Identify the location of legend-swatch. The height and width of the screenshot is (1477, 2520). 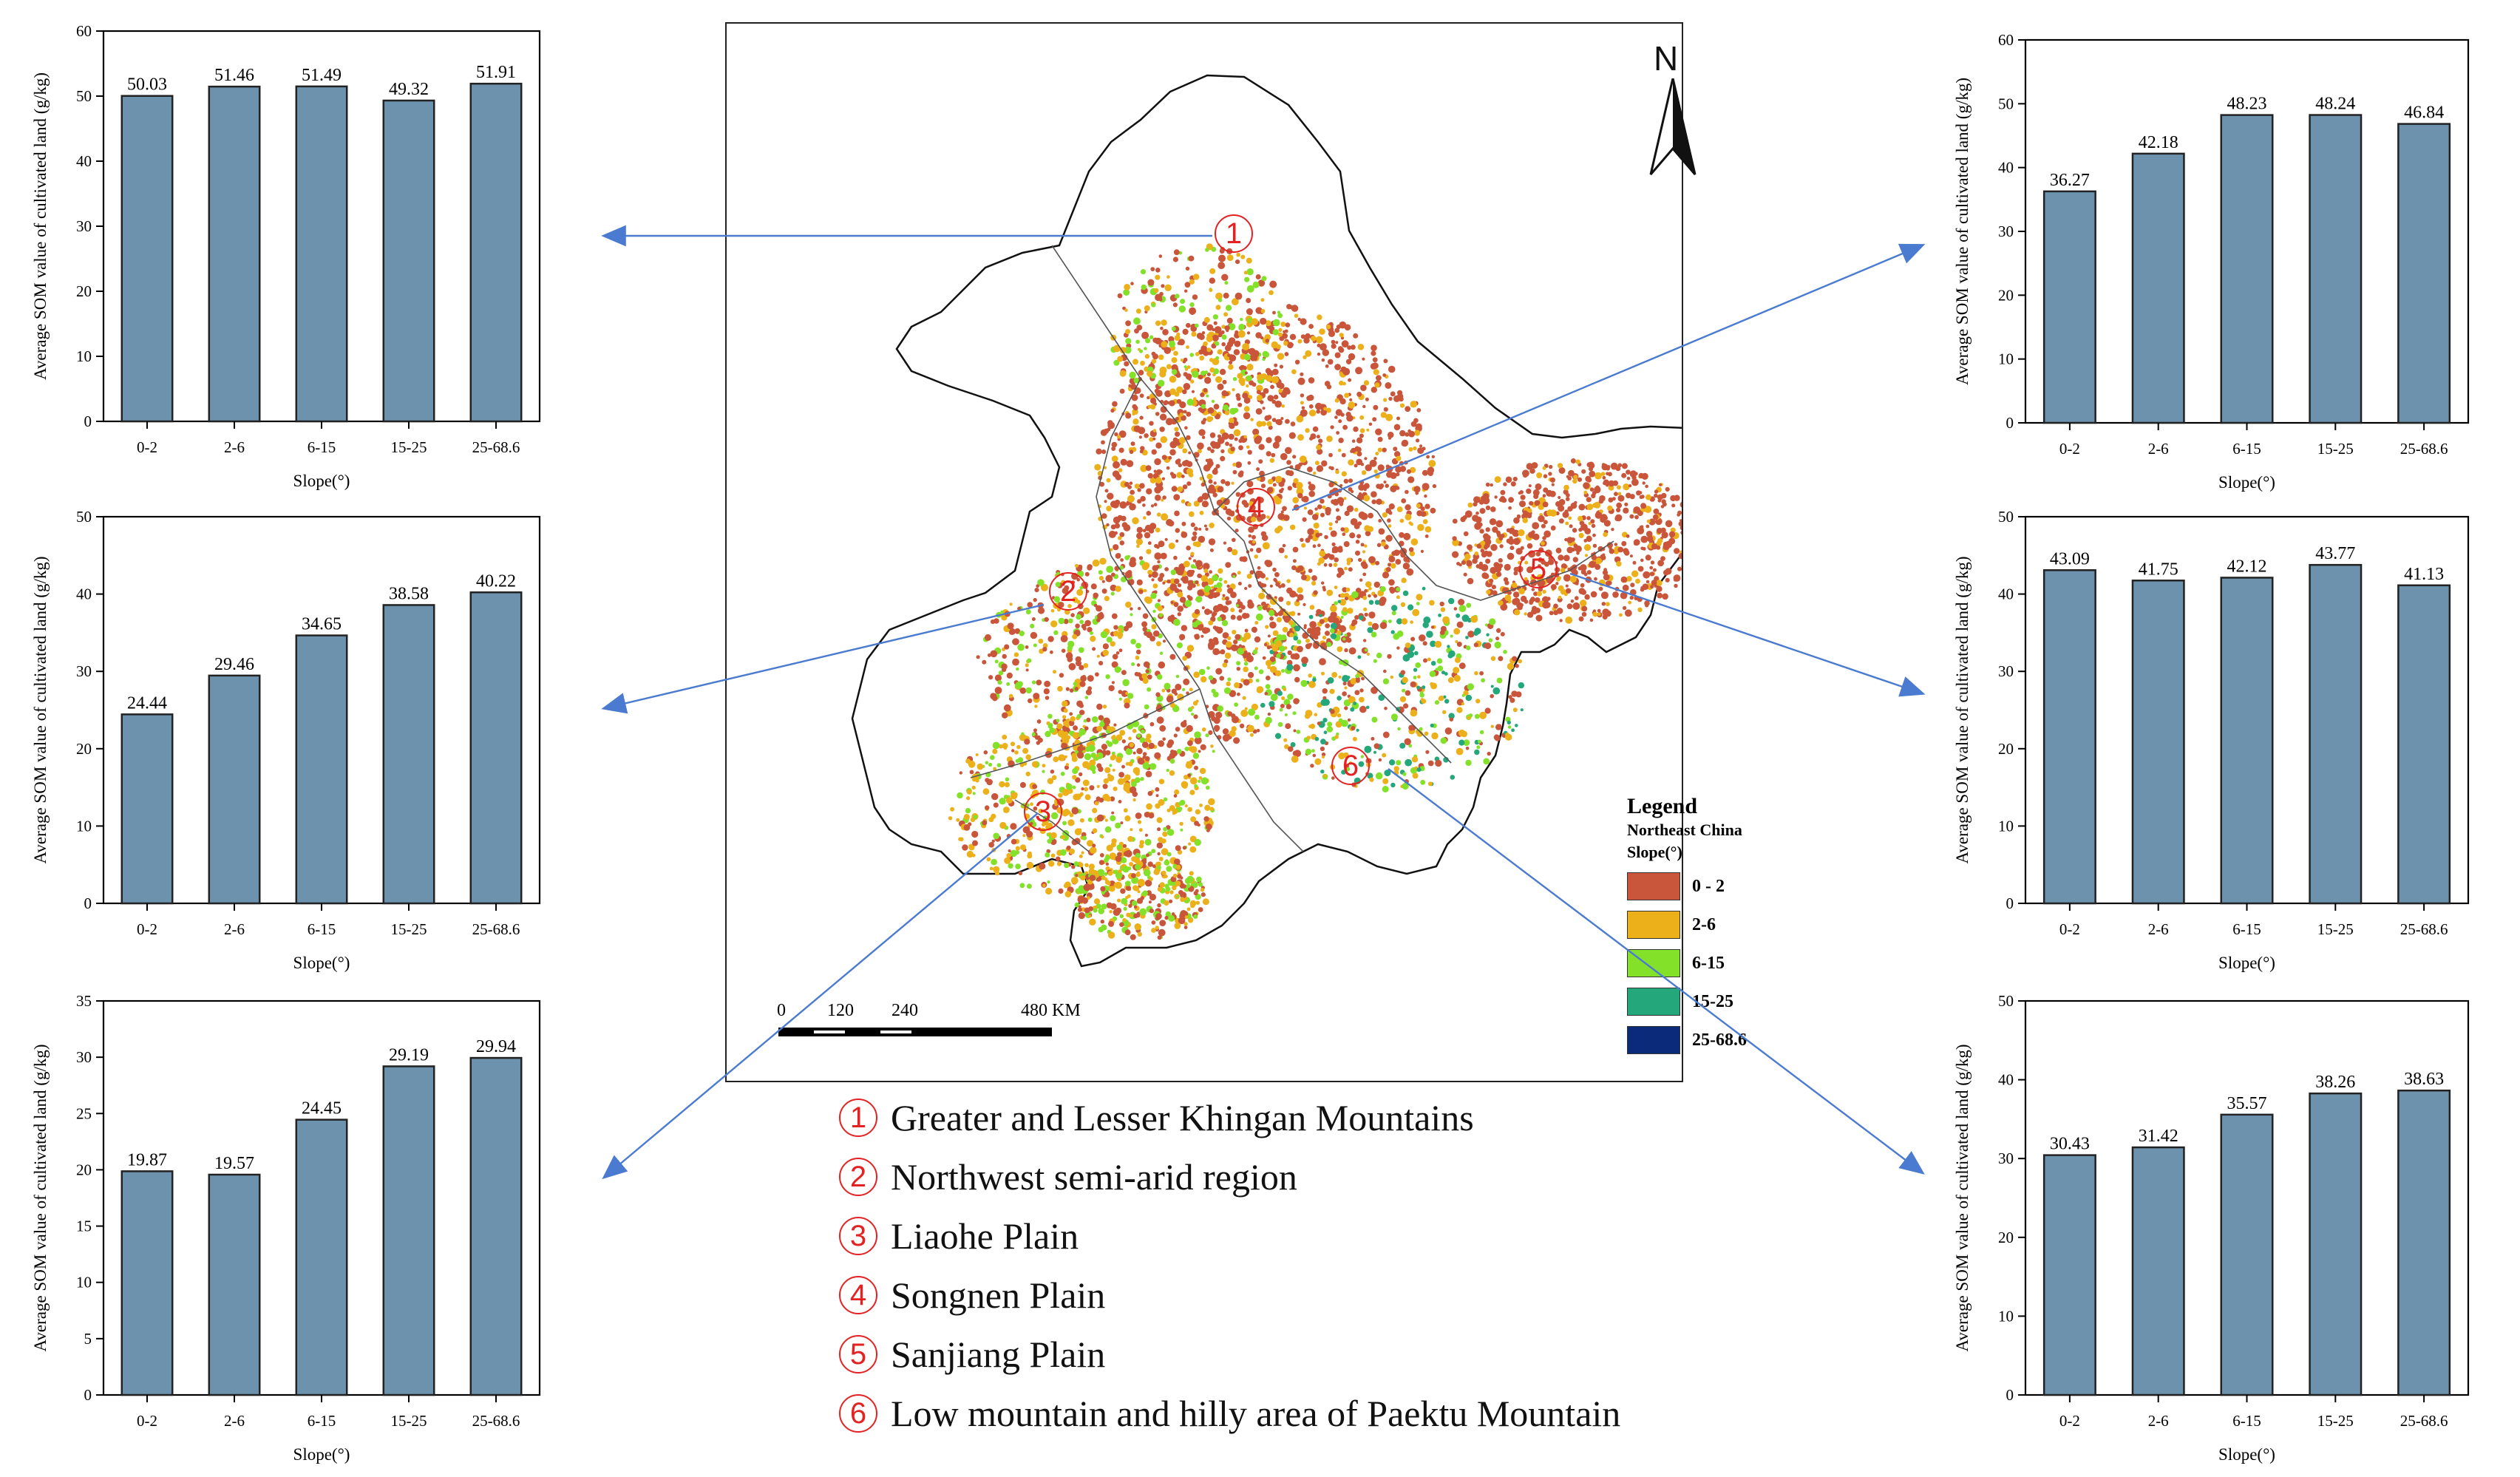
(1653, 1002).